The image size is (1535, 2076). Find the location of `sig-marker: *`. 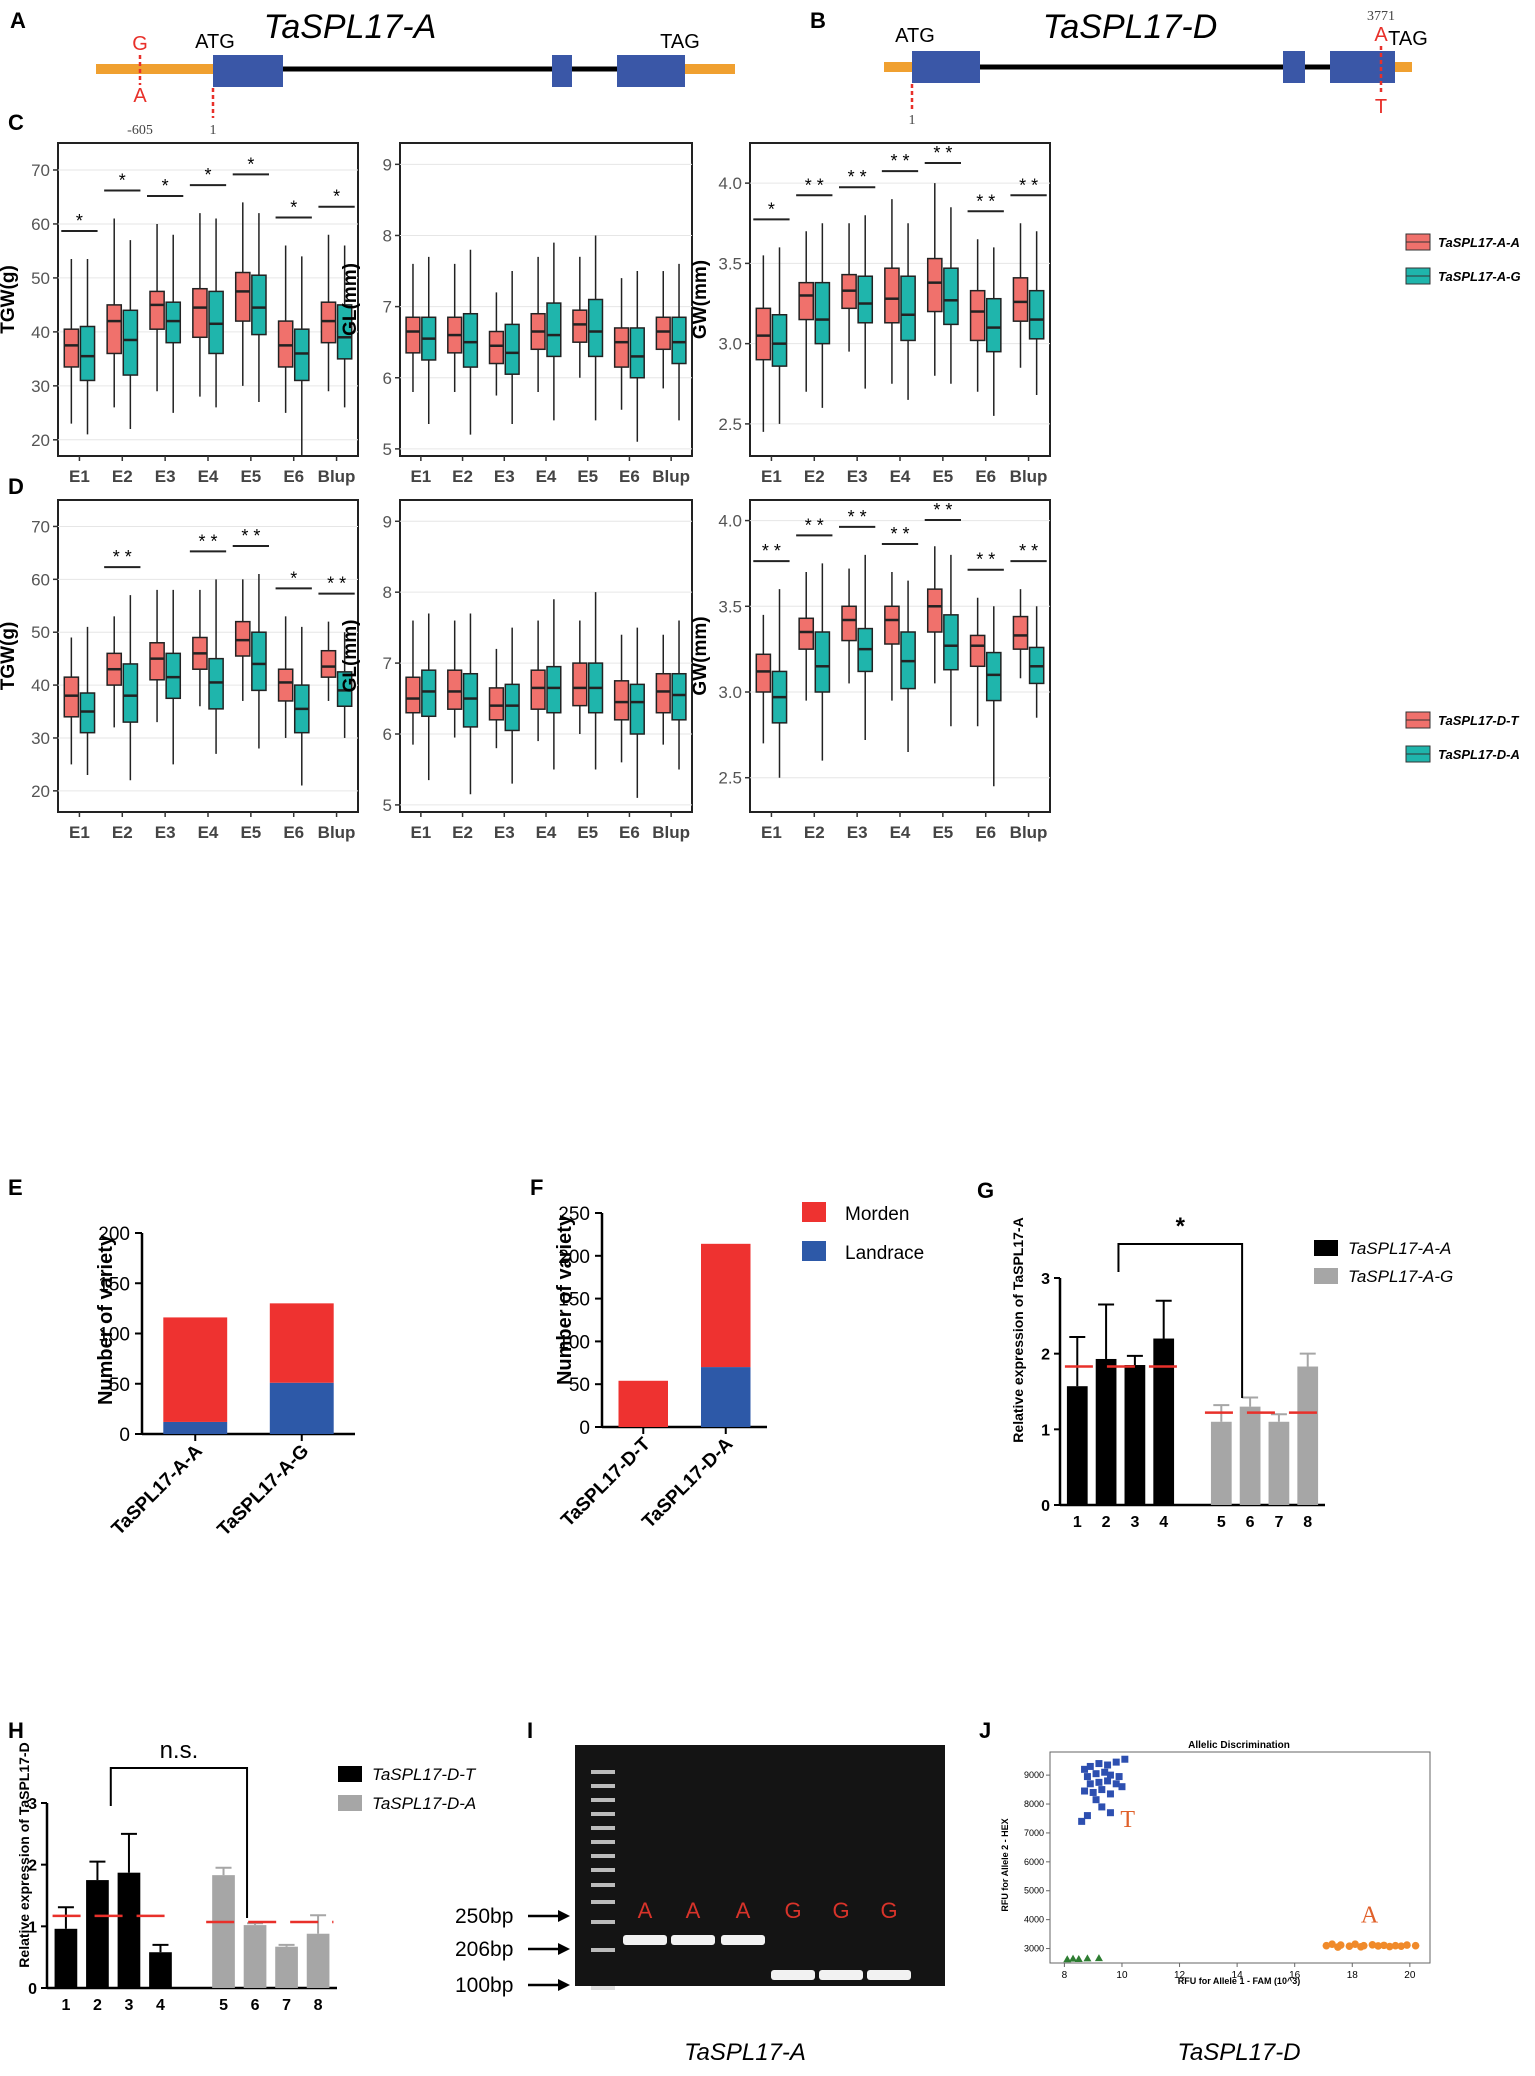

sig-marker: * is located at coordinates (336, 197).